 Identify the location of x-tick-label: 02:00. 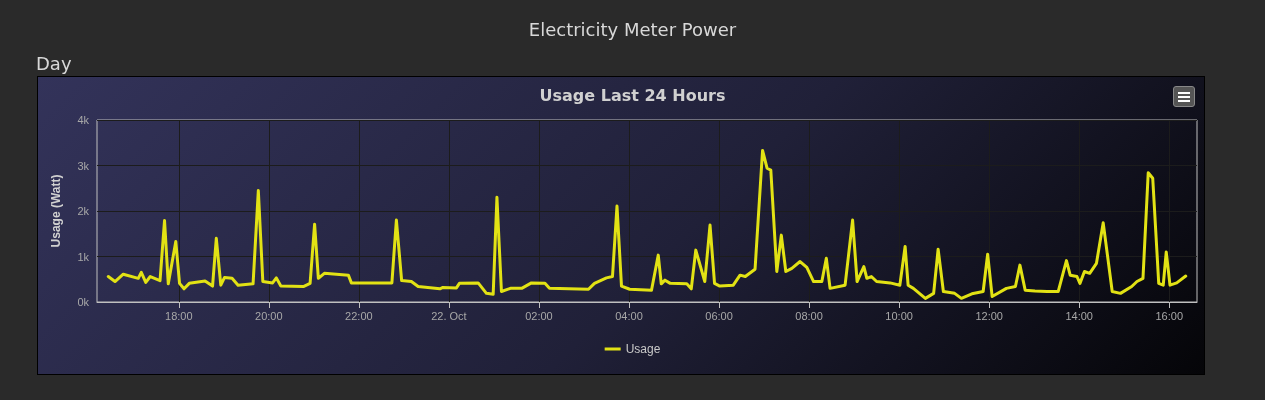
(539, 315).